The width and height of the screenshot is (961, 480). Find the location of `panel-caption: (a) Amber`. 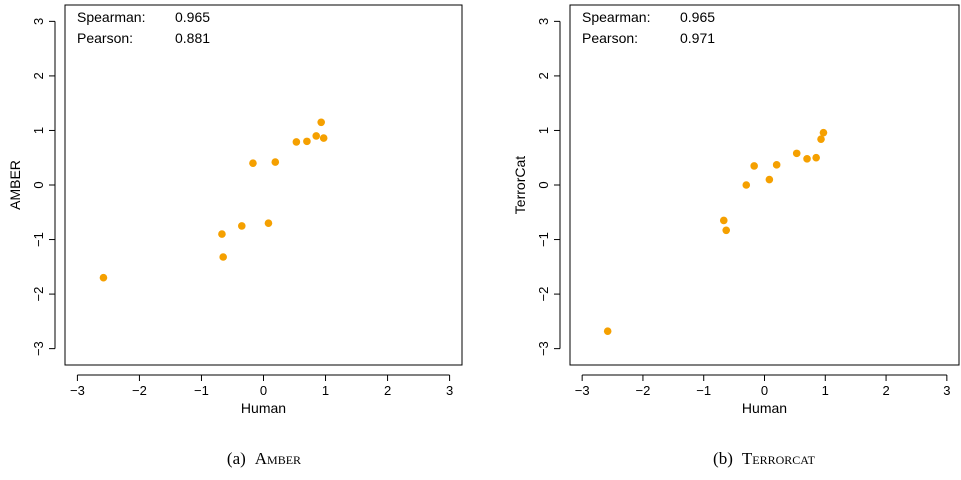

panel-caption: (a) Amber is located at coordinates (264, 458).